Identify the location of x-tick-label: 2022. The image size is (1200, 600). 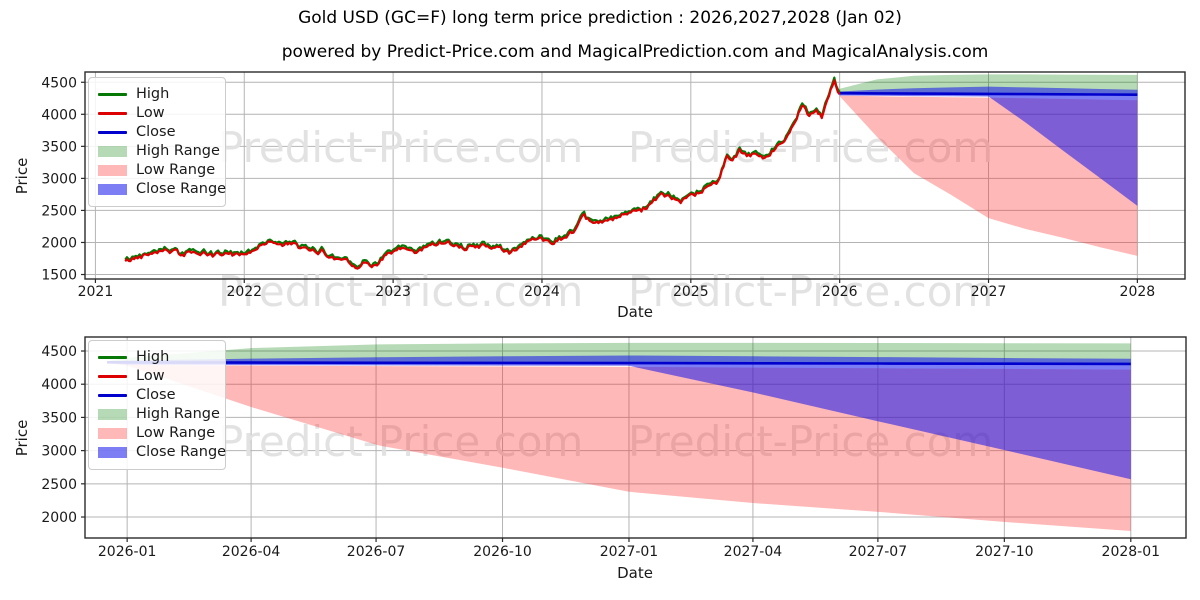
(244, 292).